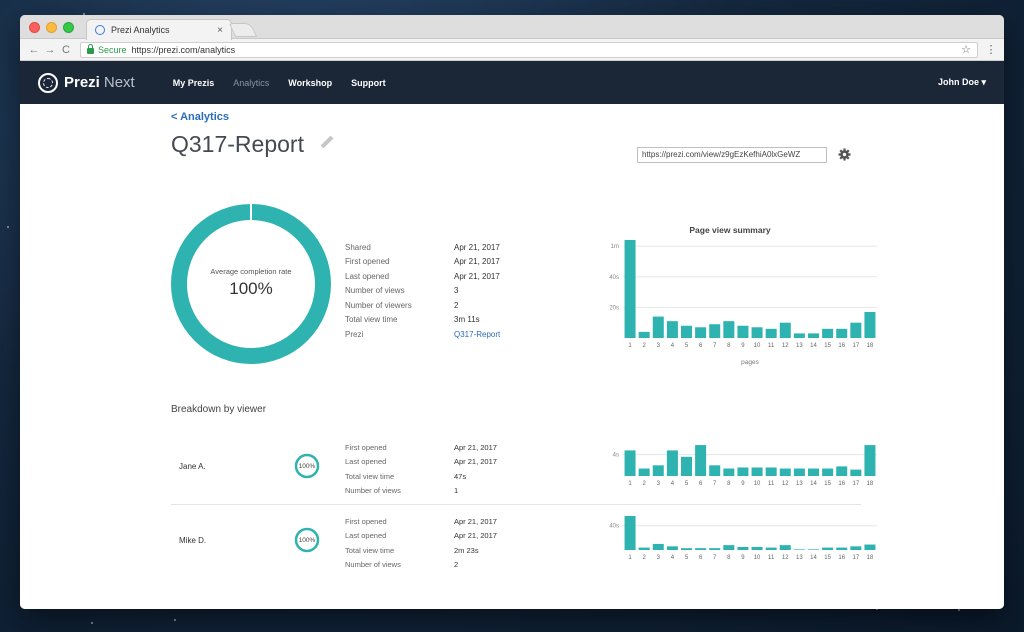 This screenshot has width=1024, height=632. What do you see at coordinates (368, 82) in the screenshot?
I see `nav-support: Support` at bounding box center [368, 82].